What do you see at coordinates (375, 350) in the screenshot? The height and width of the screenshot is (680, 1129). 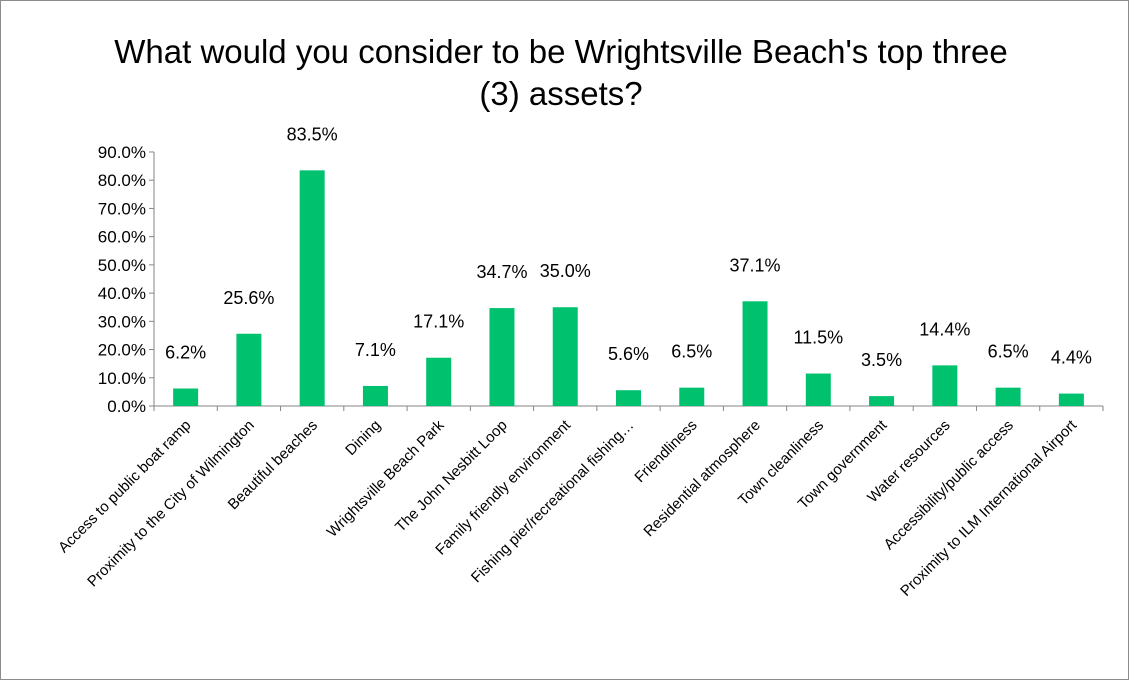 I see `data-label: 7.1%` at bounding box center [375, 350].